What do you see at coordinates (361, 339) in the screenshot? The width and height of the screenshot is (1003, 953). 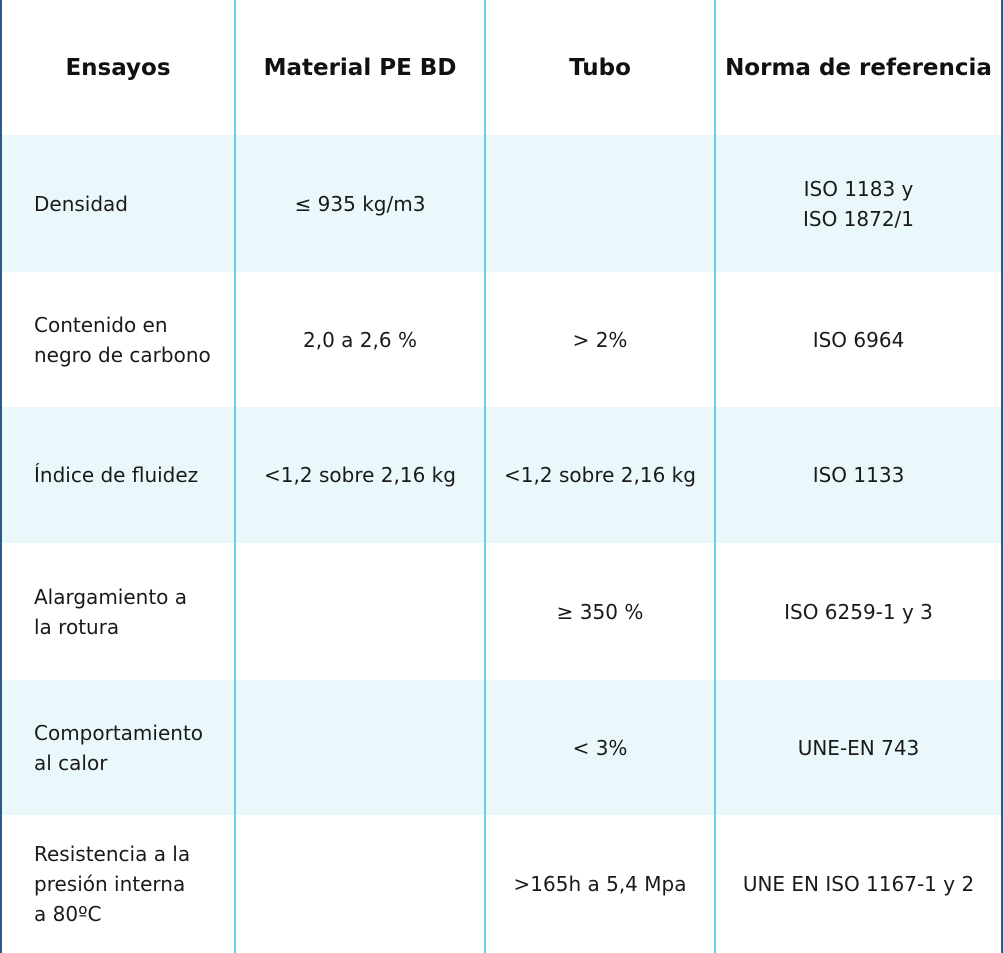 I see `table-cell: 2,0 a 2,6 %` at bounding box center [361, 339].